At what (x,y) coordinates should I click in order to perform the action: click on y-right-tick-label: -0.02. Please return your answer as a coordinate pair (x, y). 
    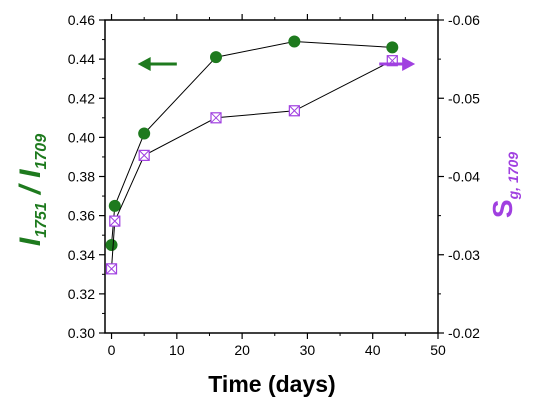
    Looking at the image, I should click on (464, 333).